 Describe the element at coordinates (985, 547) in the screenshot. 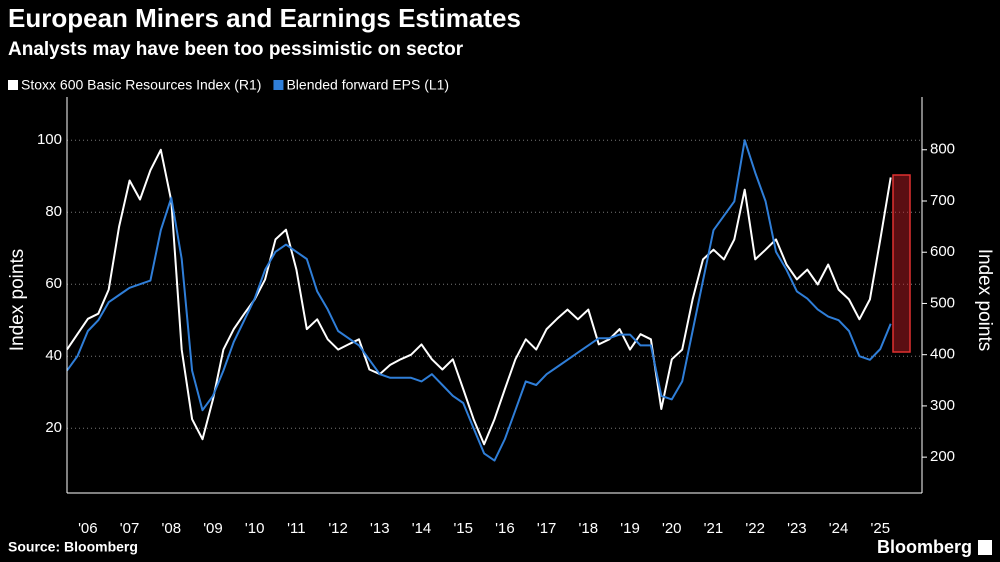

I see `brand-icon` at that location.